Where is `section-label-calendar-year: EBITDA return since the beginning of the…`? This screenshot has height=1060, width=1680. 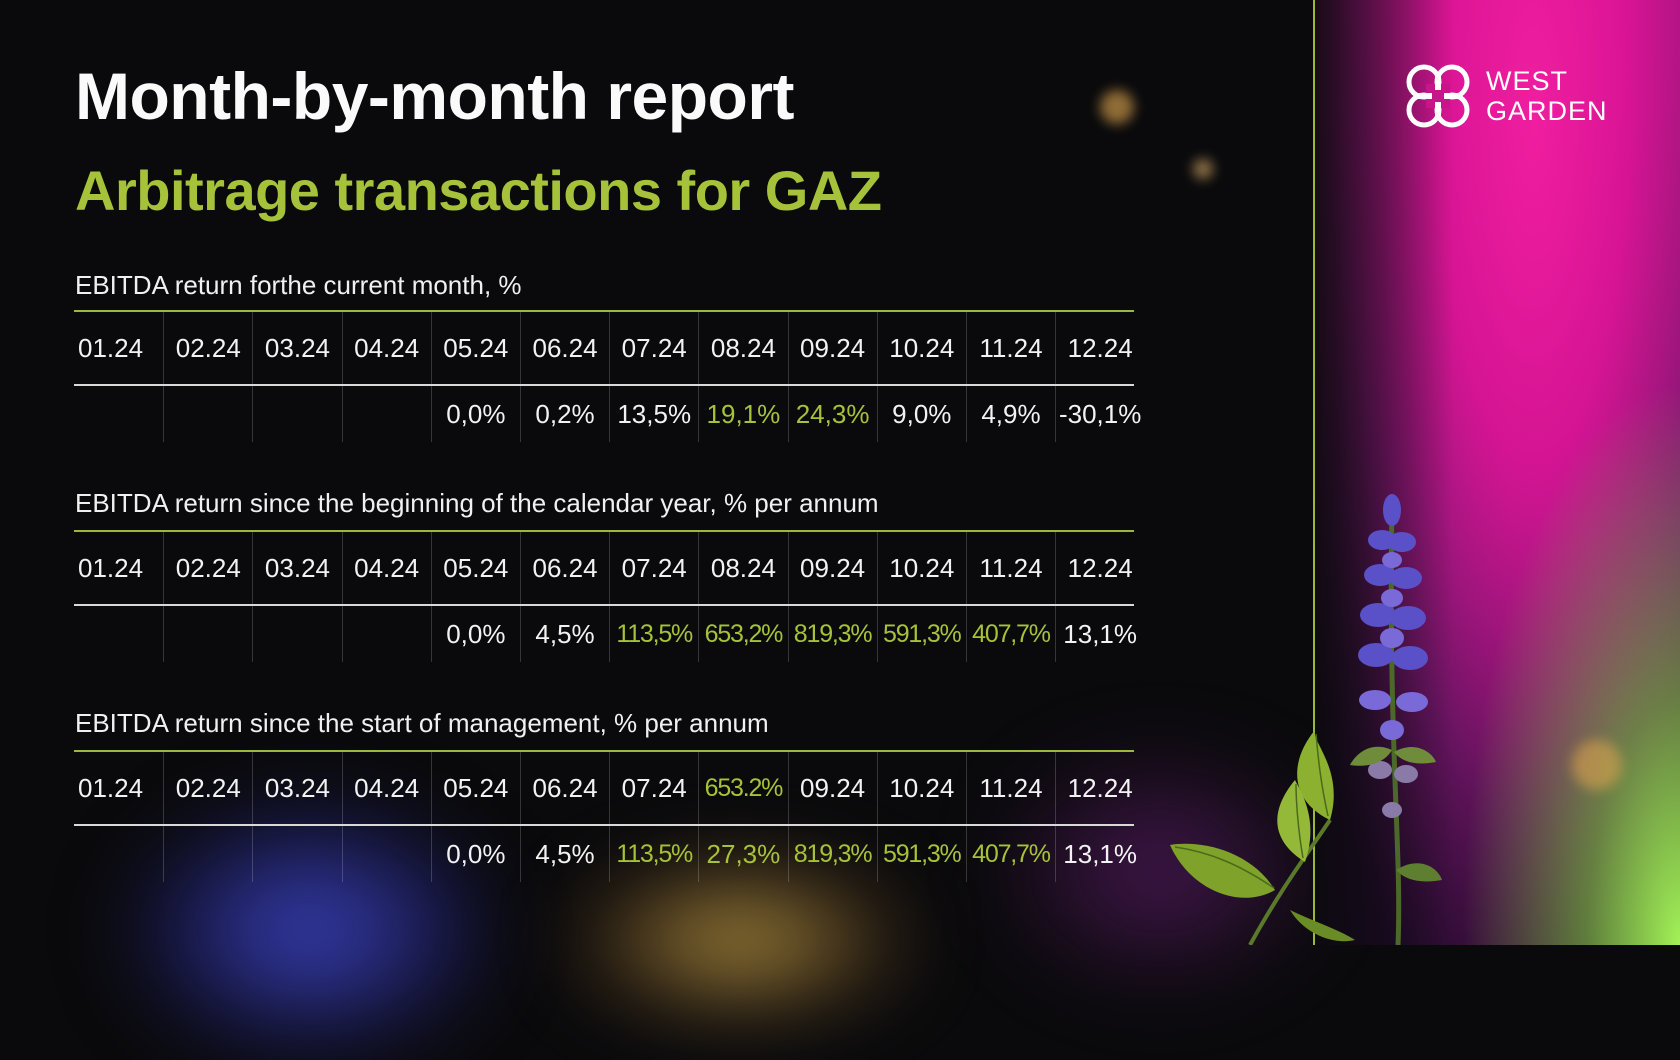 section-label-calendar-year: EBITDA return since the beginning of the… is located at coordinates (477, 503).